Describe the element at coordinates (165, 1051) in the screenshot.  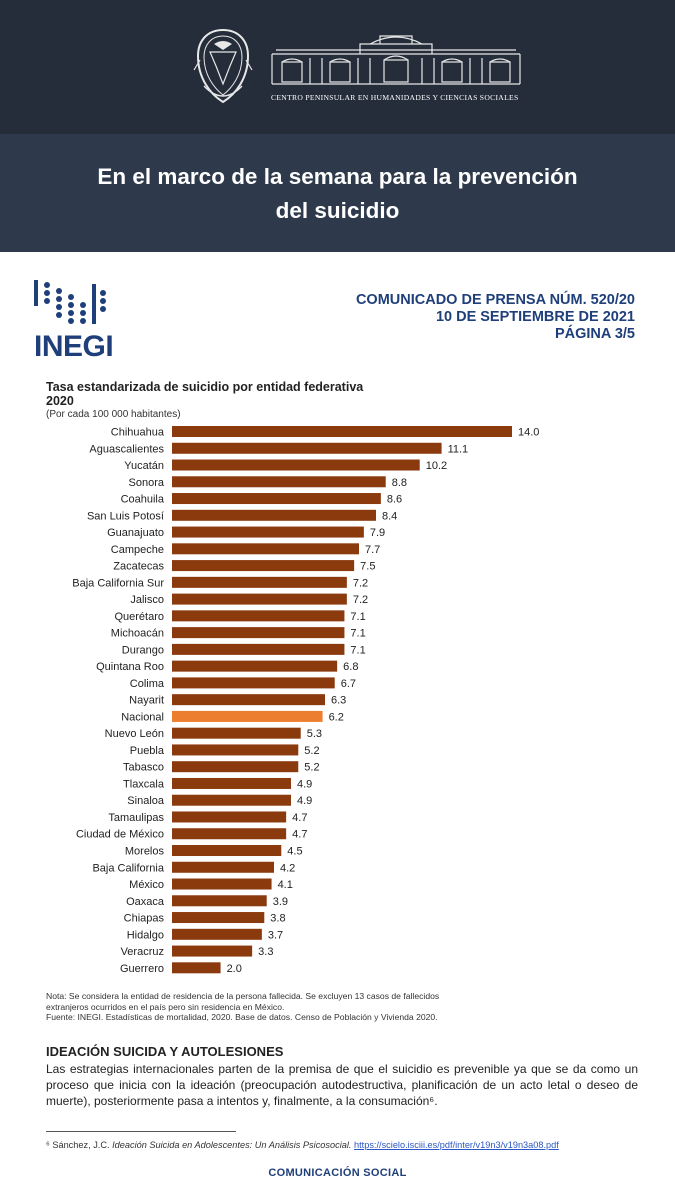
I see `section-title: IDEACIÓN SUICIDA Y AUTOLESIONES` at that location.